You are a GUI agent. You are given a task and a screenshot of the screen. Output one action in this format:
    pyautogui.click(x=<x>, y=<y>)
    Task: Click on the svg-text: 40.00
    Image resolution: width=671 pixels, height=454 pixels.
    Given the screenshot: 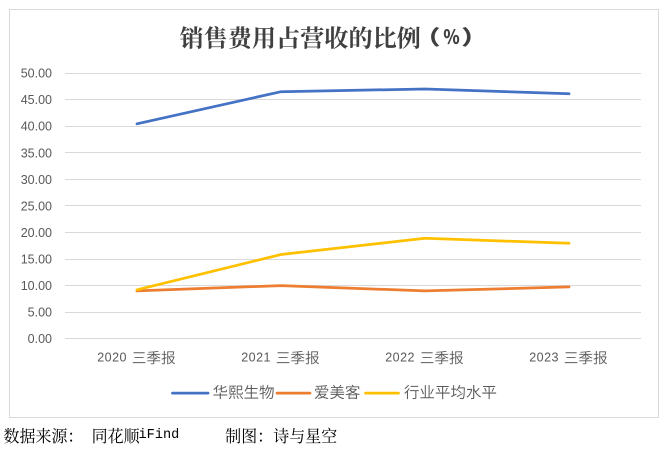 What is the action you would take?
    pyautogui.click(x=36, y=127)
    